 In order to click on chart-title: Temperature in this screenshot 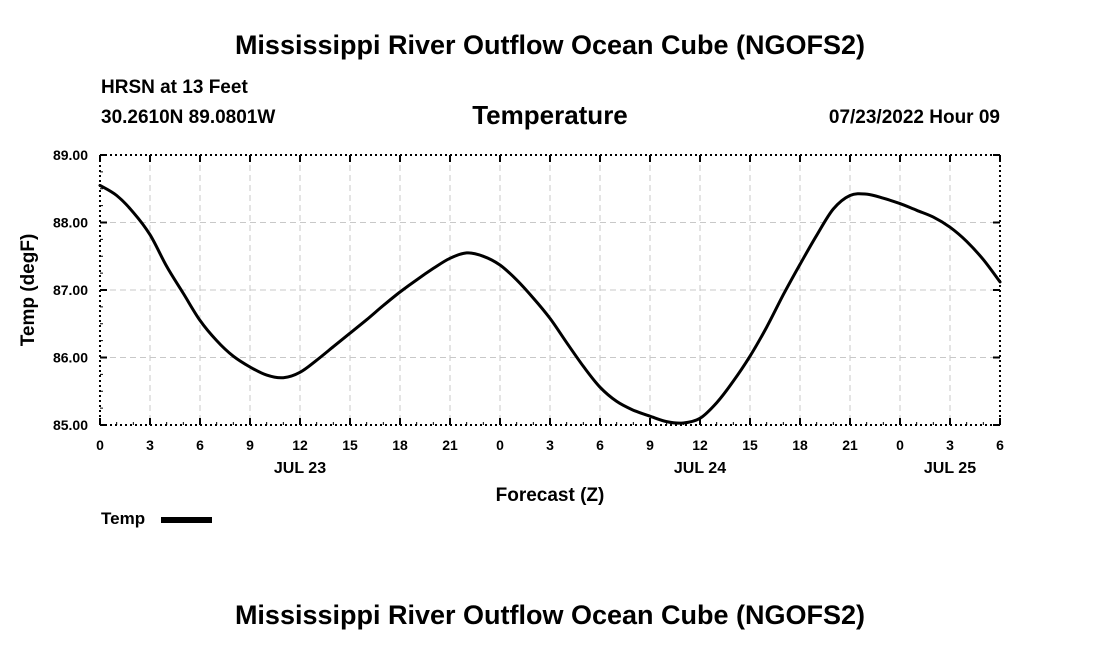, I will do `click(550, 115)`.